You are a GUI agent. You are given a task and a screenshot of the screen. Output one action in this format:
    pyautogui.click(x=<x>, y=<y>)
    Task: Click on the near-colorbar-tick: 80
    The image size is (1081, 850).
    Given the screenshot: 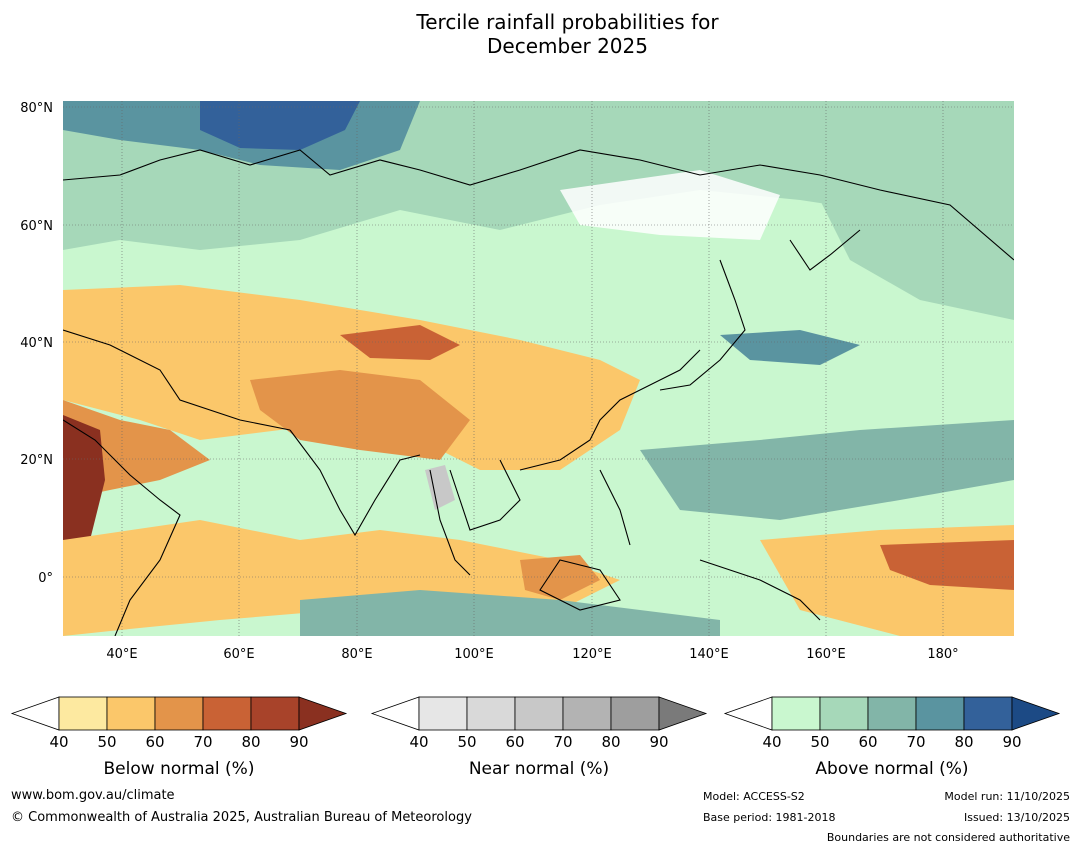 What is the action you would take?
    pyautogui.click(x=611, y=742)
    